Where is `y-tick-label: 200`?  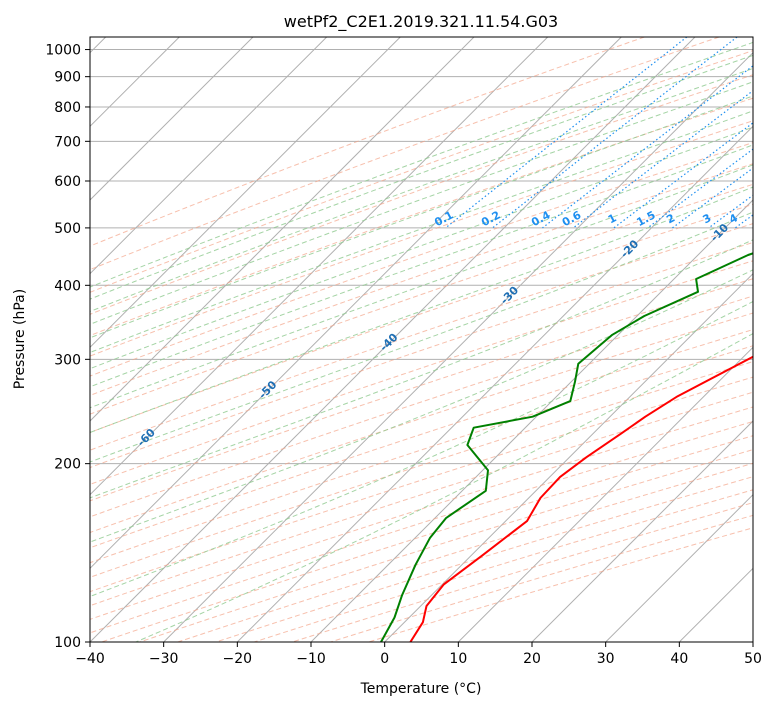 y-tick-label: 200 is located at coordinates (67, 465).